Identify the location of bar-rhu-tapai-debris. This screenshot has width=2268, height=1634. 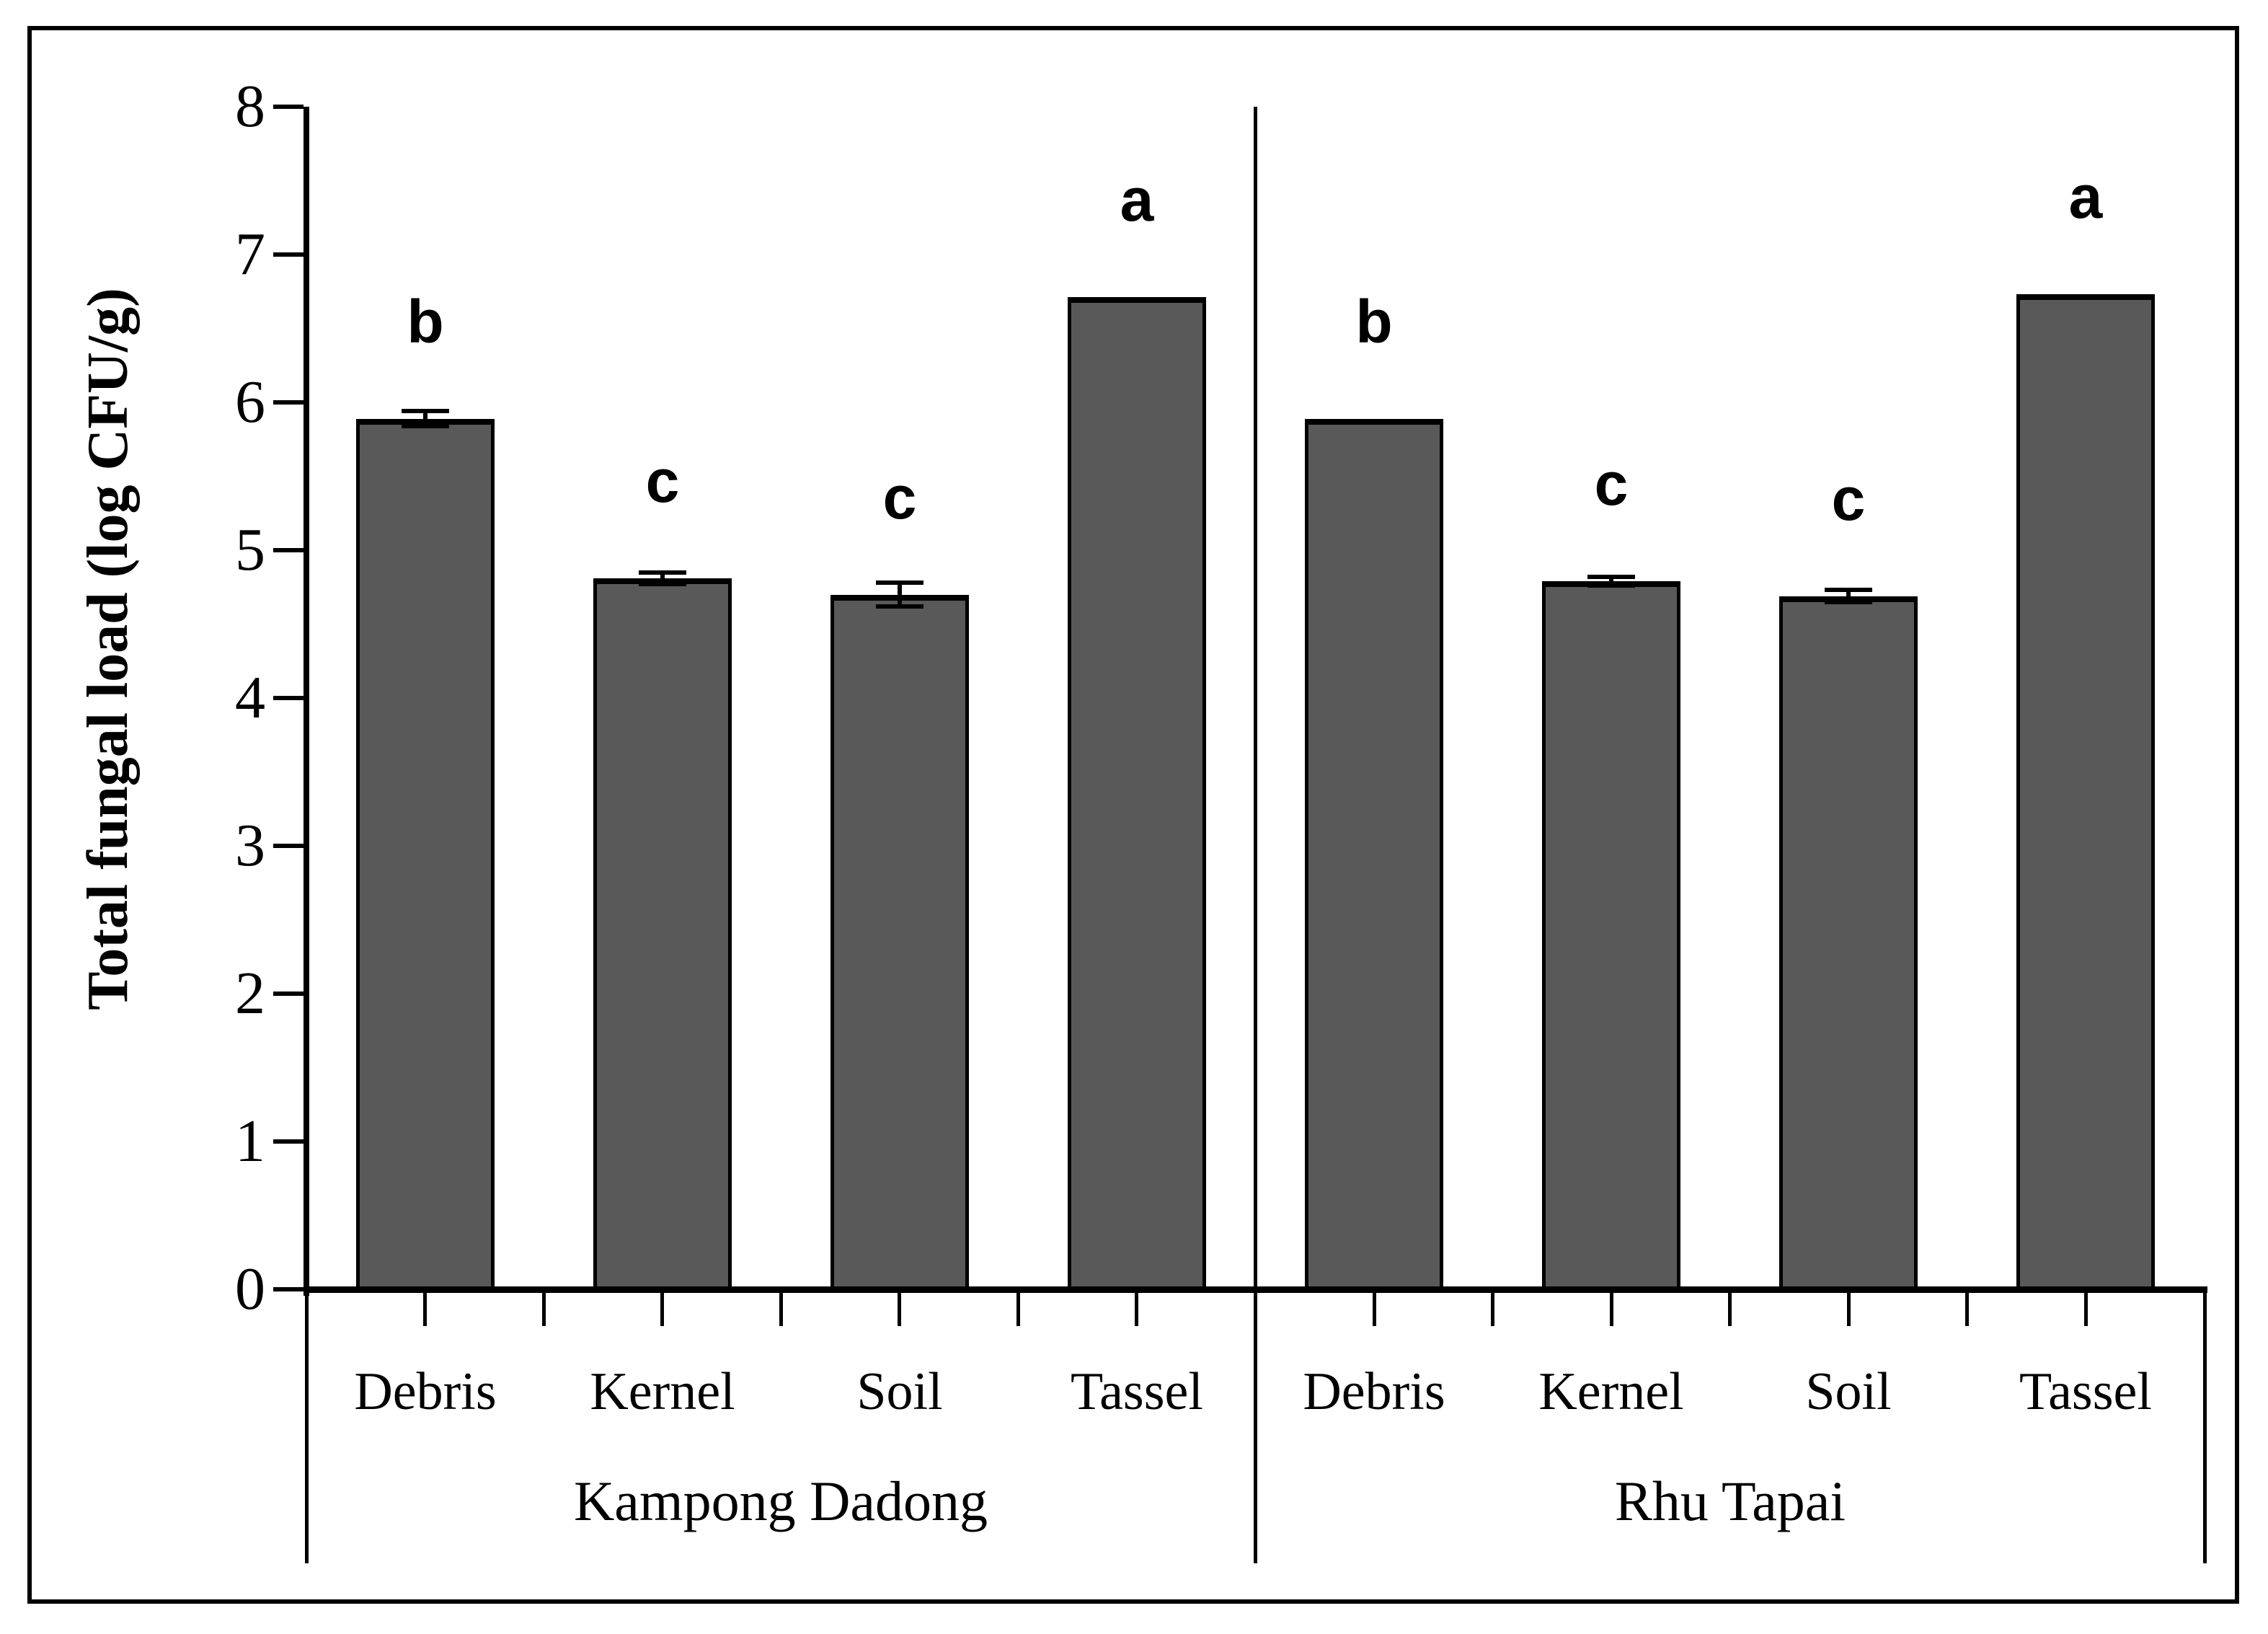
(1374, 856).